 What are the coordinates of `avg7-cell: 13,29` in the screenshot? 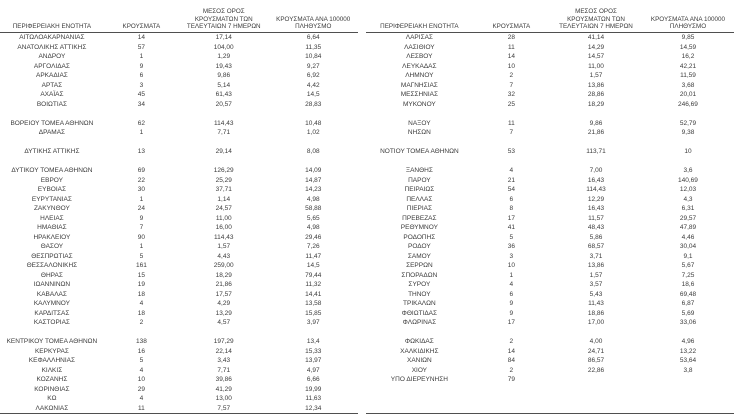 It's located at (223, 313).